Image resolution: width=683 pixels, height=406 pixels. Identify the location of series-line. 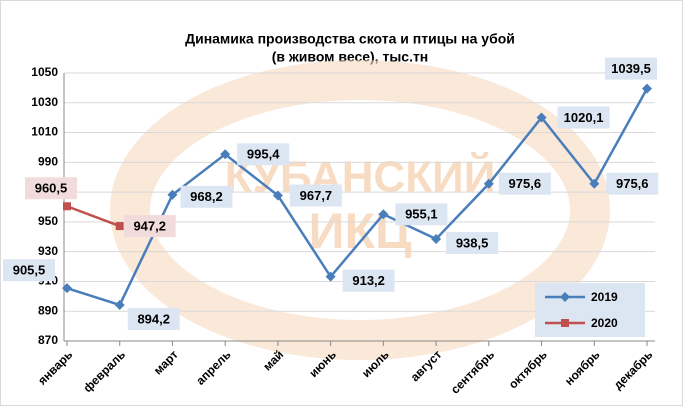
(93, 216).